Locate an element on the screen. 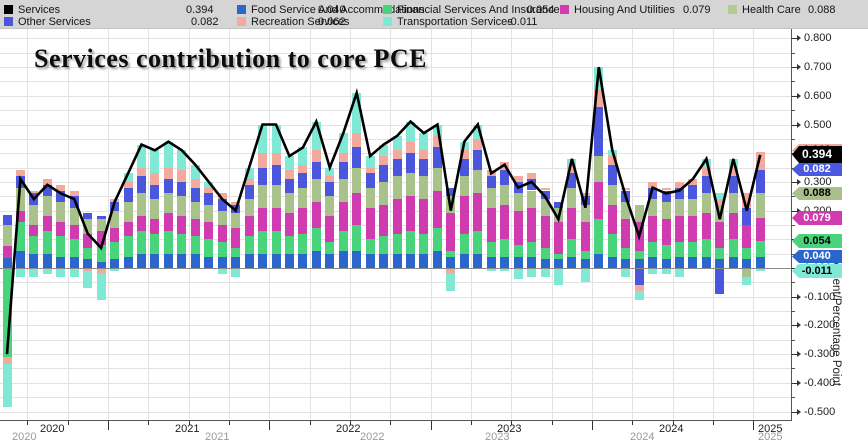  x-year-label: 2023 is located at coordinates (509, 429).